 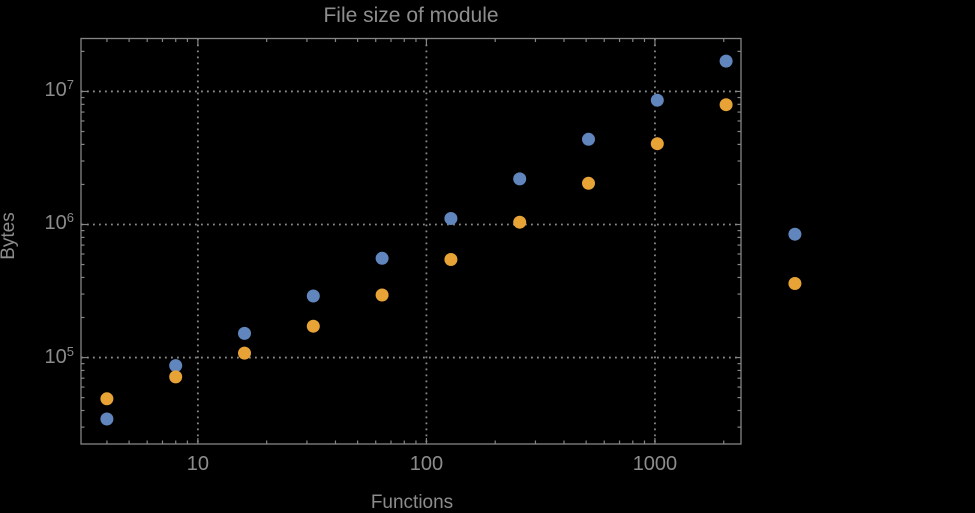 I want to click on chart-title: File size of module, so click(x=411, y=15).